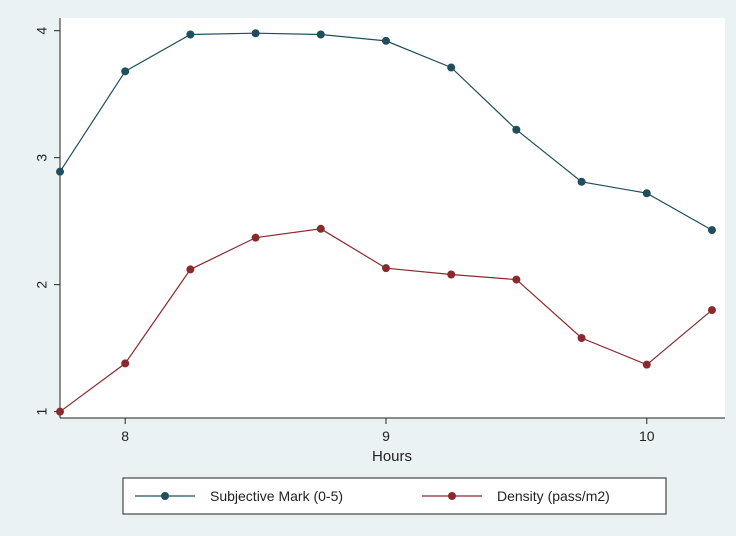 This screenshot has width=736, height=536. I want to click on x-tick-label: 8, so click(125, 436).